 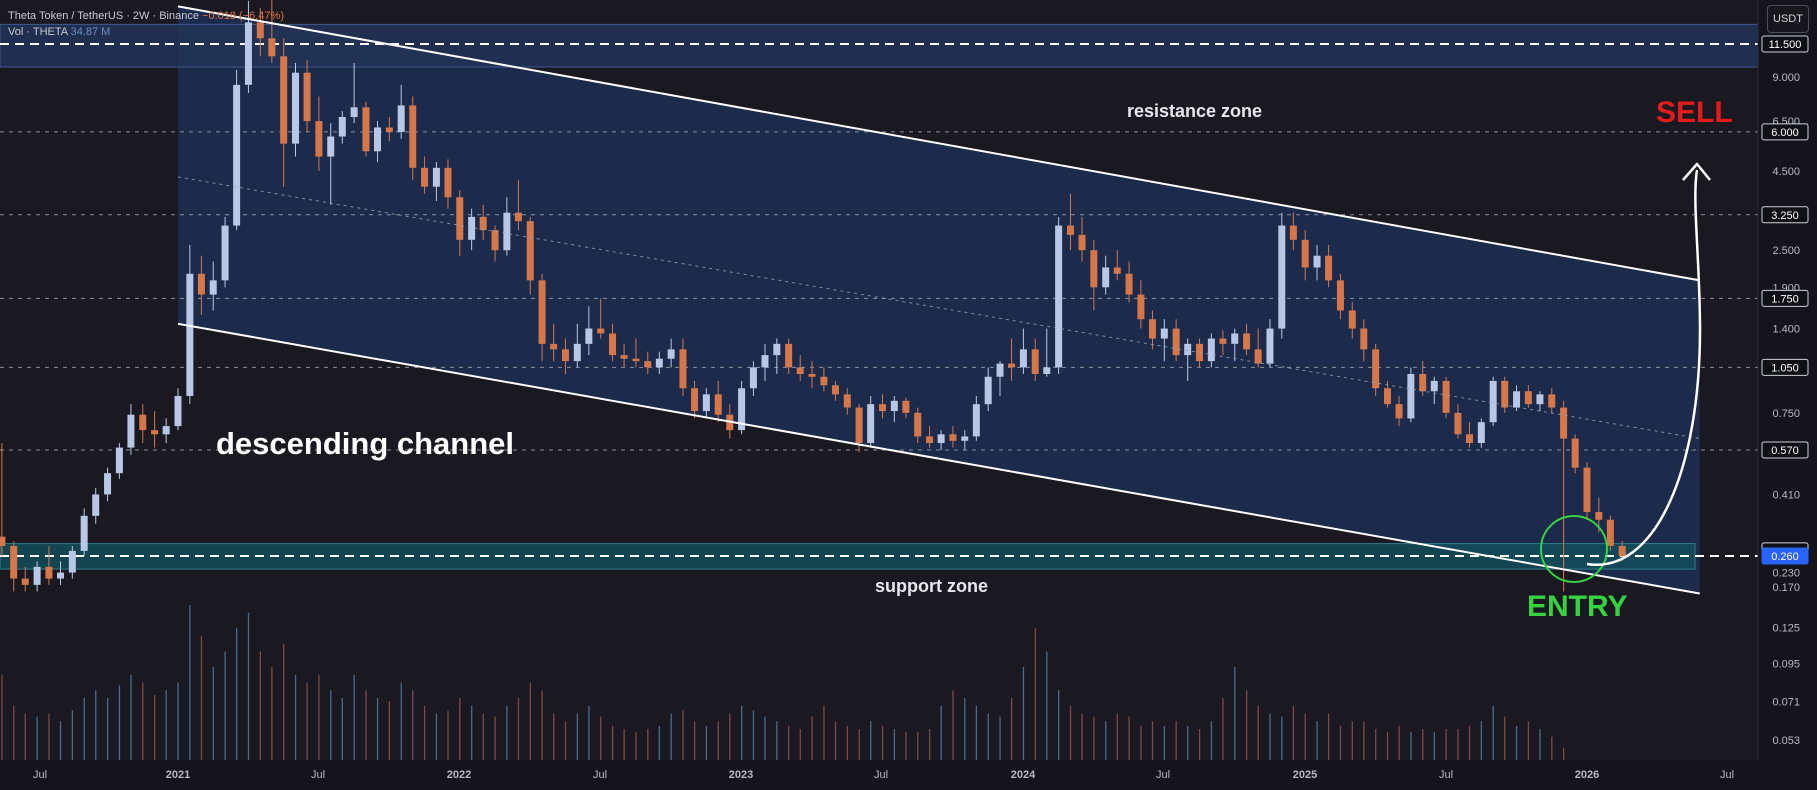 I want to click on resistance-zone, so click(x=879, y=45).